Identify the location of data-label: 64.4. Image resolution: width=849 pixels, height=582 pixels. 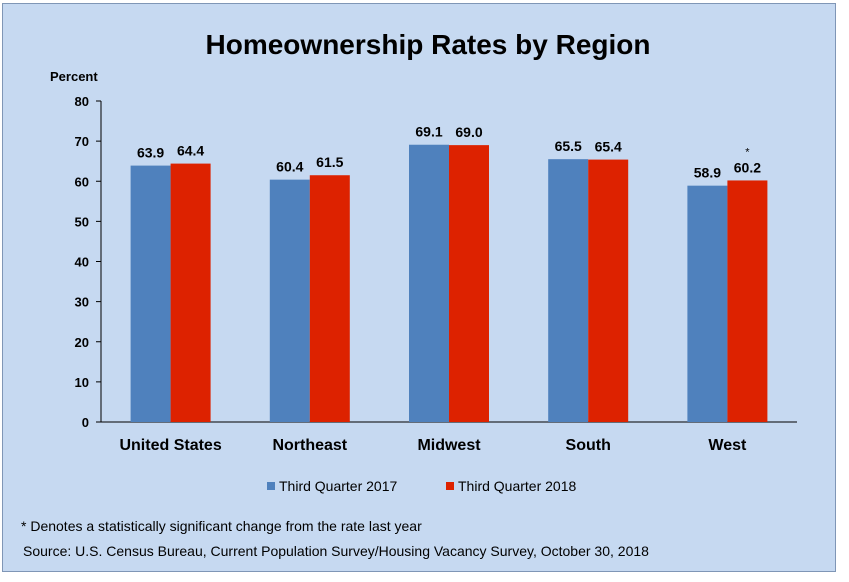
(190, 151).